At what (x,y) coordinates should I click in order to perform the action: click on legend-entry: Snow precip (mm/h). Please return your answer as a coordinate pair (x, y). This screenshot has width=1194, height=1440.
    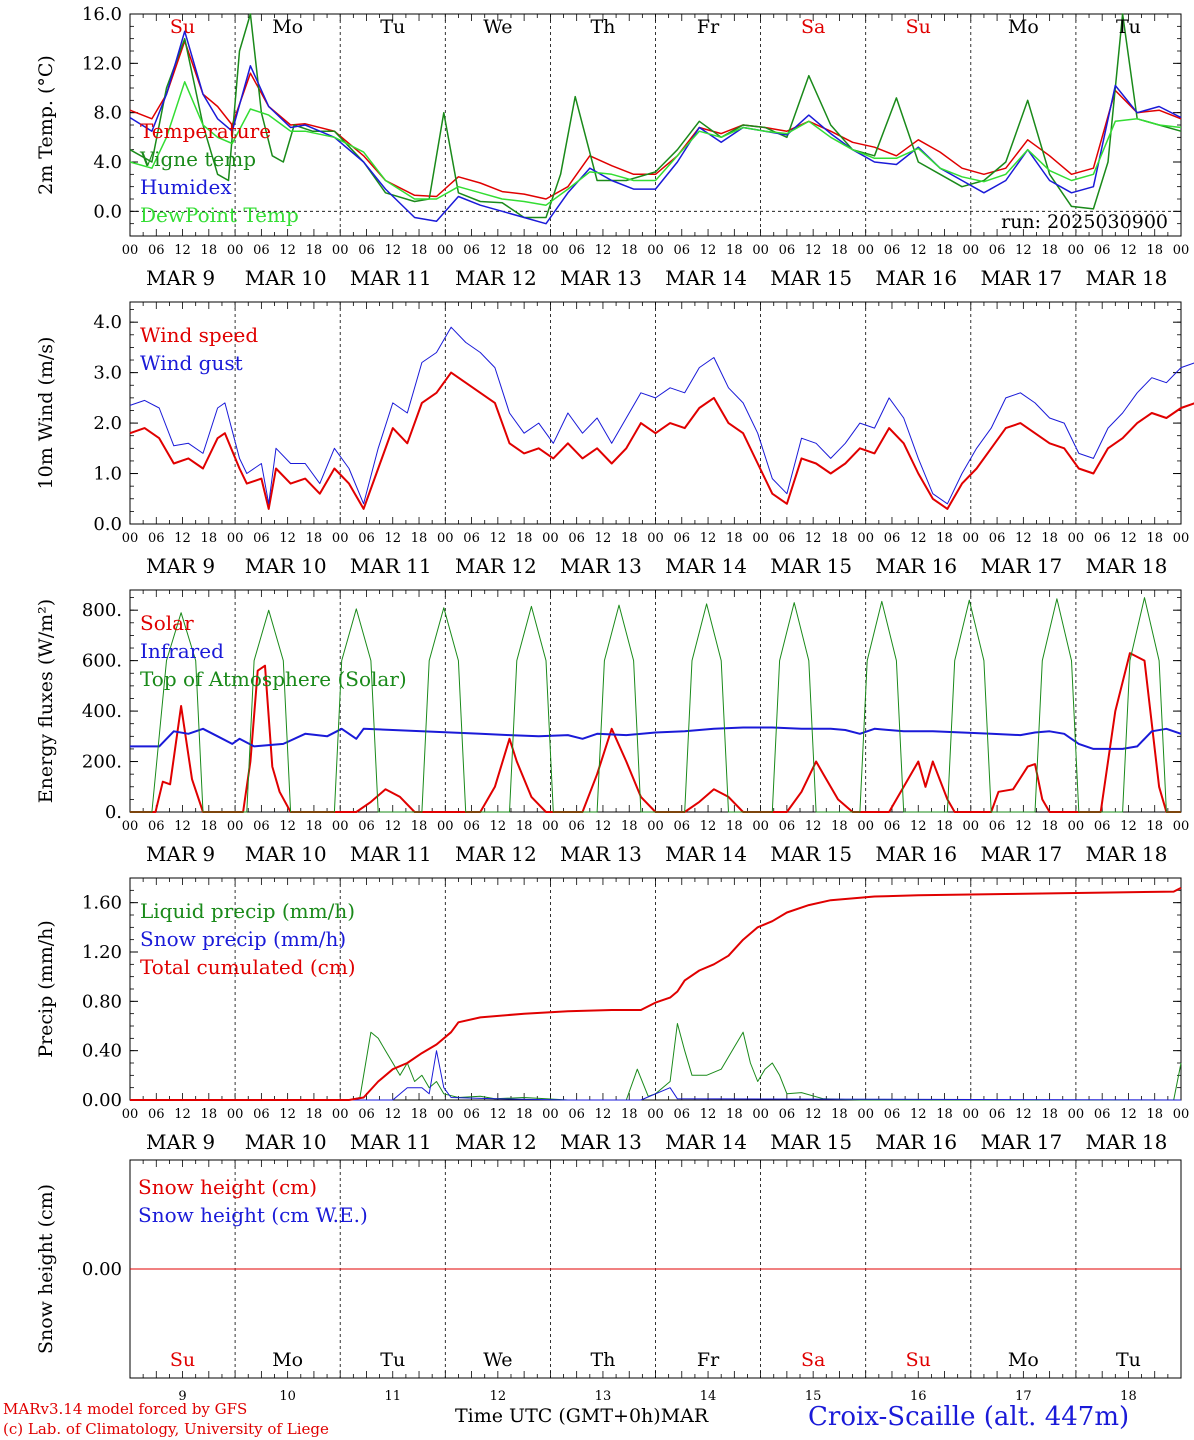
    Looking at the image, I should click on (243, 939).